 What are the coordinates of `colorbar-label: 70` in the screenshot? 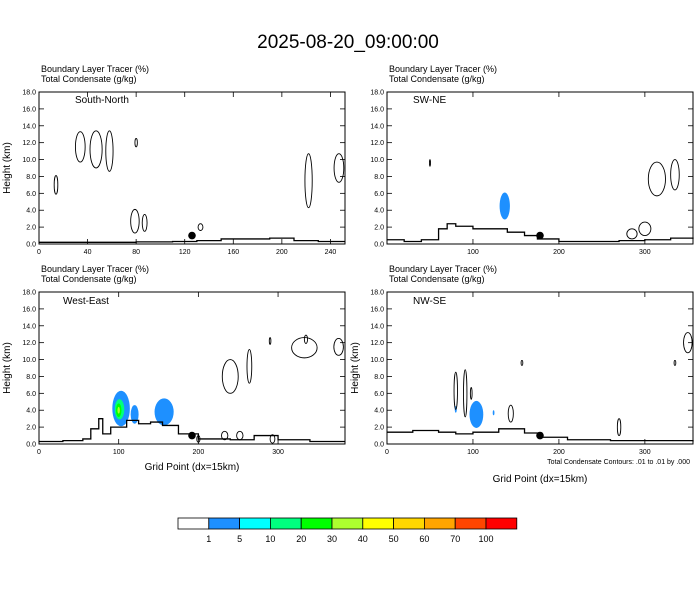 It's located at (455, 539).